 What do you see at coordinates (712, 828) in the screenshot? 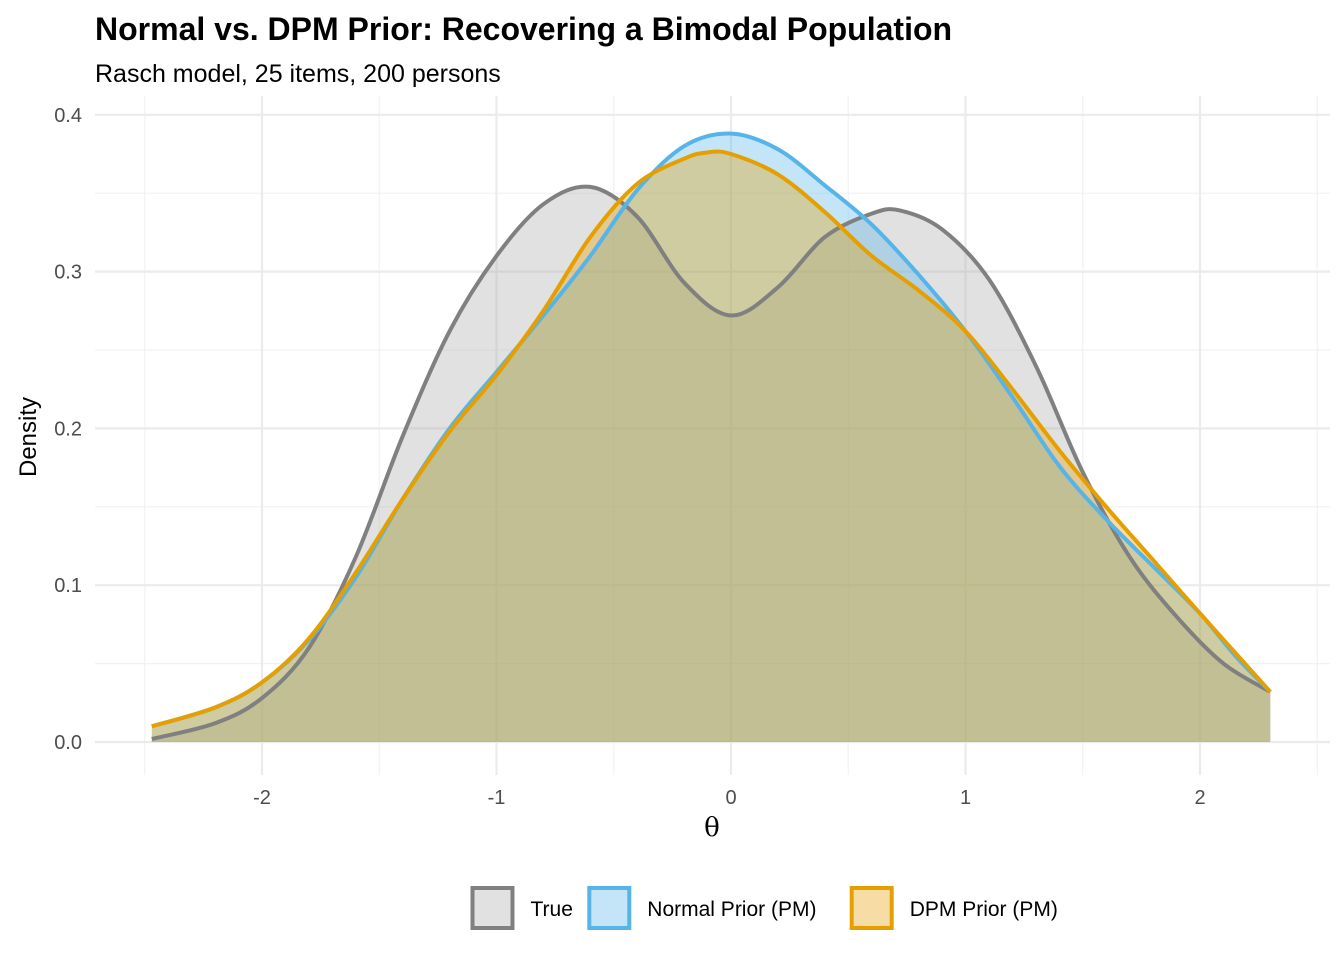
I see `x-axis-label: θ` at bounding box center [712, 828].